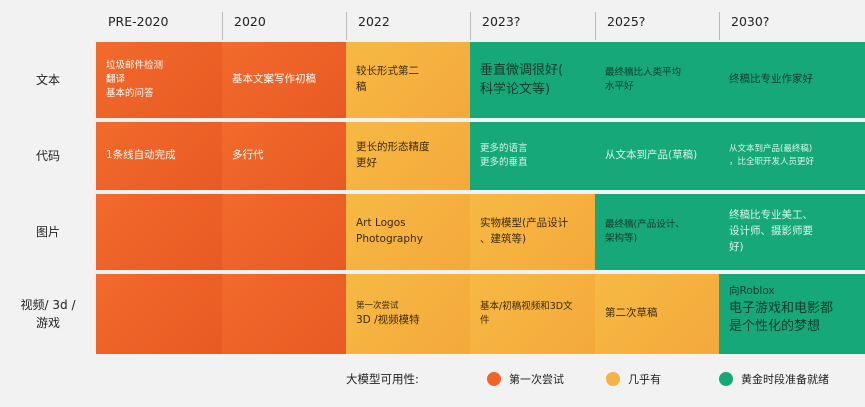 The image size is (865, 407). I want to click on cell-text-2025: 最终稿比人类平均 水平好, so click(657, 80).